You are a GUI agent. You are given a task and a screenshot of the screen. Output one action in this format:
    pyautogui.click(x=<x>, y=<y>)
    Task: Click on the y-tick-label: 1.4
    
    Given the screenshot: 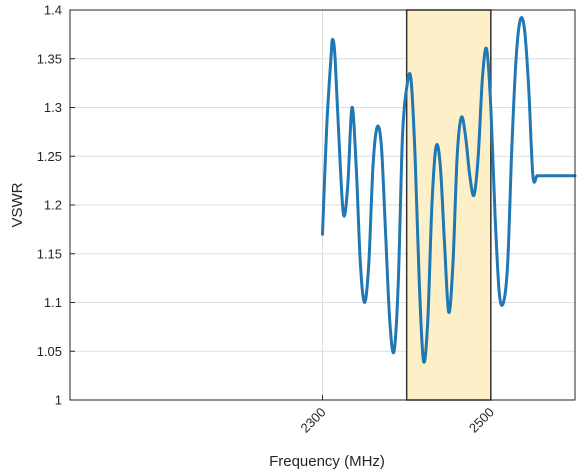 What is the action you would take?
    pyautogui.click(x=53, y=10)
    